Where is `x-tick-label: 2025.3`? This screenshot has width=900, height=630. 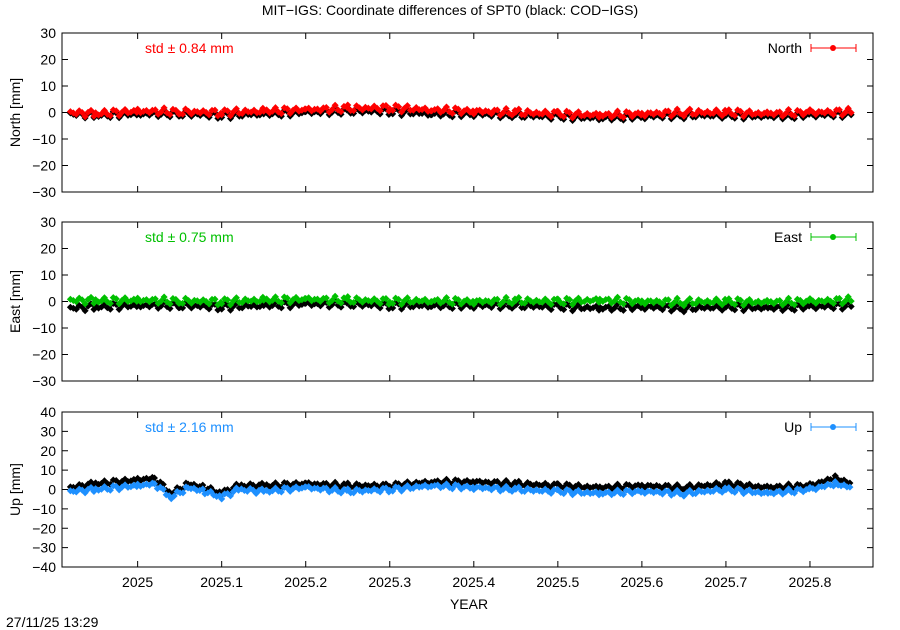 x-tick-label: 2025.3 is located at coordinates (389, 582).